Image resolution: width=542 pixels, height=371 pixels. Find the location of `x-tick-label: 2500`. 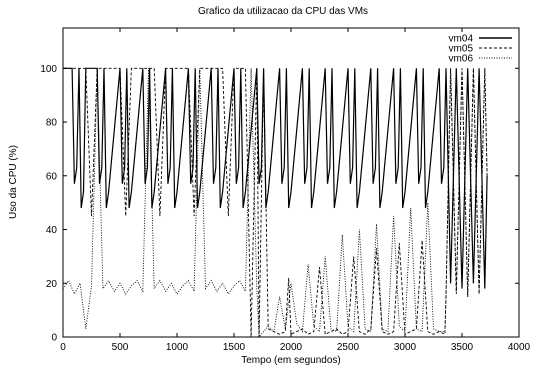

x-tick-label: 2500 is located at coordinates (348, 347).